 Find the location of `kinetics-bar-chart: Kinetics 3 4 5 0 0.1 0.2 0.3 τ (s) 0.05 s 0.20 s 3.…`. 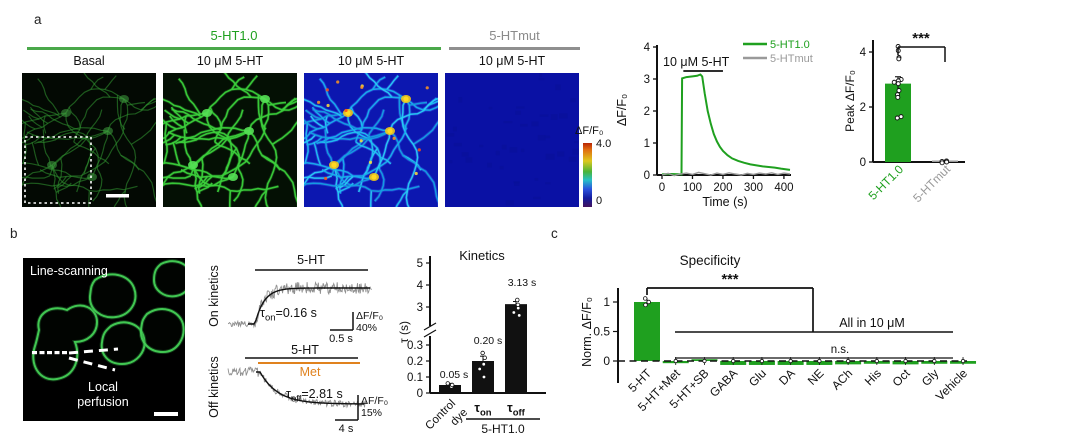

kinetics-bar-chart: Kinetics 3 4 5 0 0.1 0.2 0.3 τ (s) 0.05 s 0.20 s 3.… is located at coordinates (473, 341).